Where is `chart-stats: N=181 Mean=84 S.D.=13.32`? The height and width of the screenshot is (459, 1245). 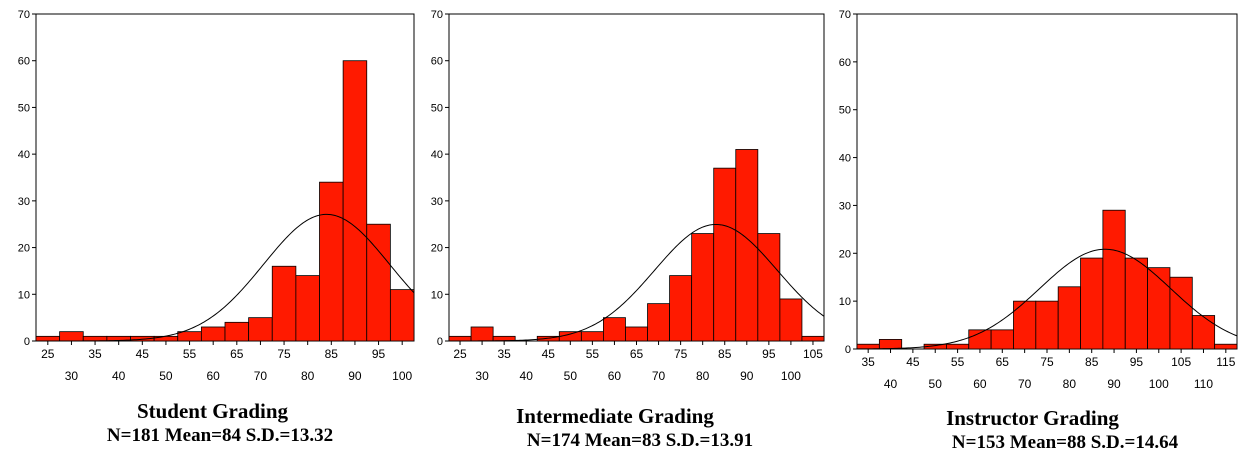
chart-stats: N=181 Mean=84 S.D.=13.32 is located at coordinates (220, 435).